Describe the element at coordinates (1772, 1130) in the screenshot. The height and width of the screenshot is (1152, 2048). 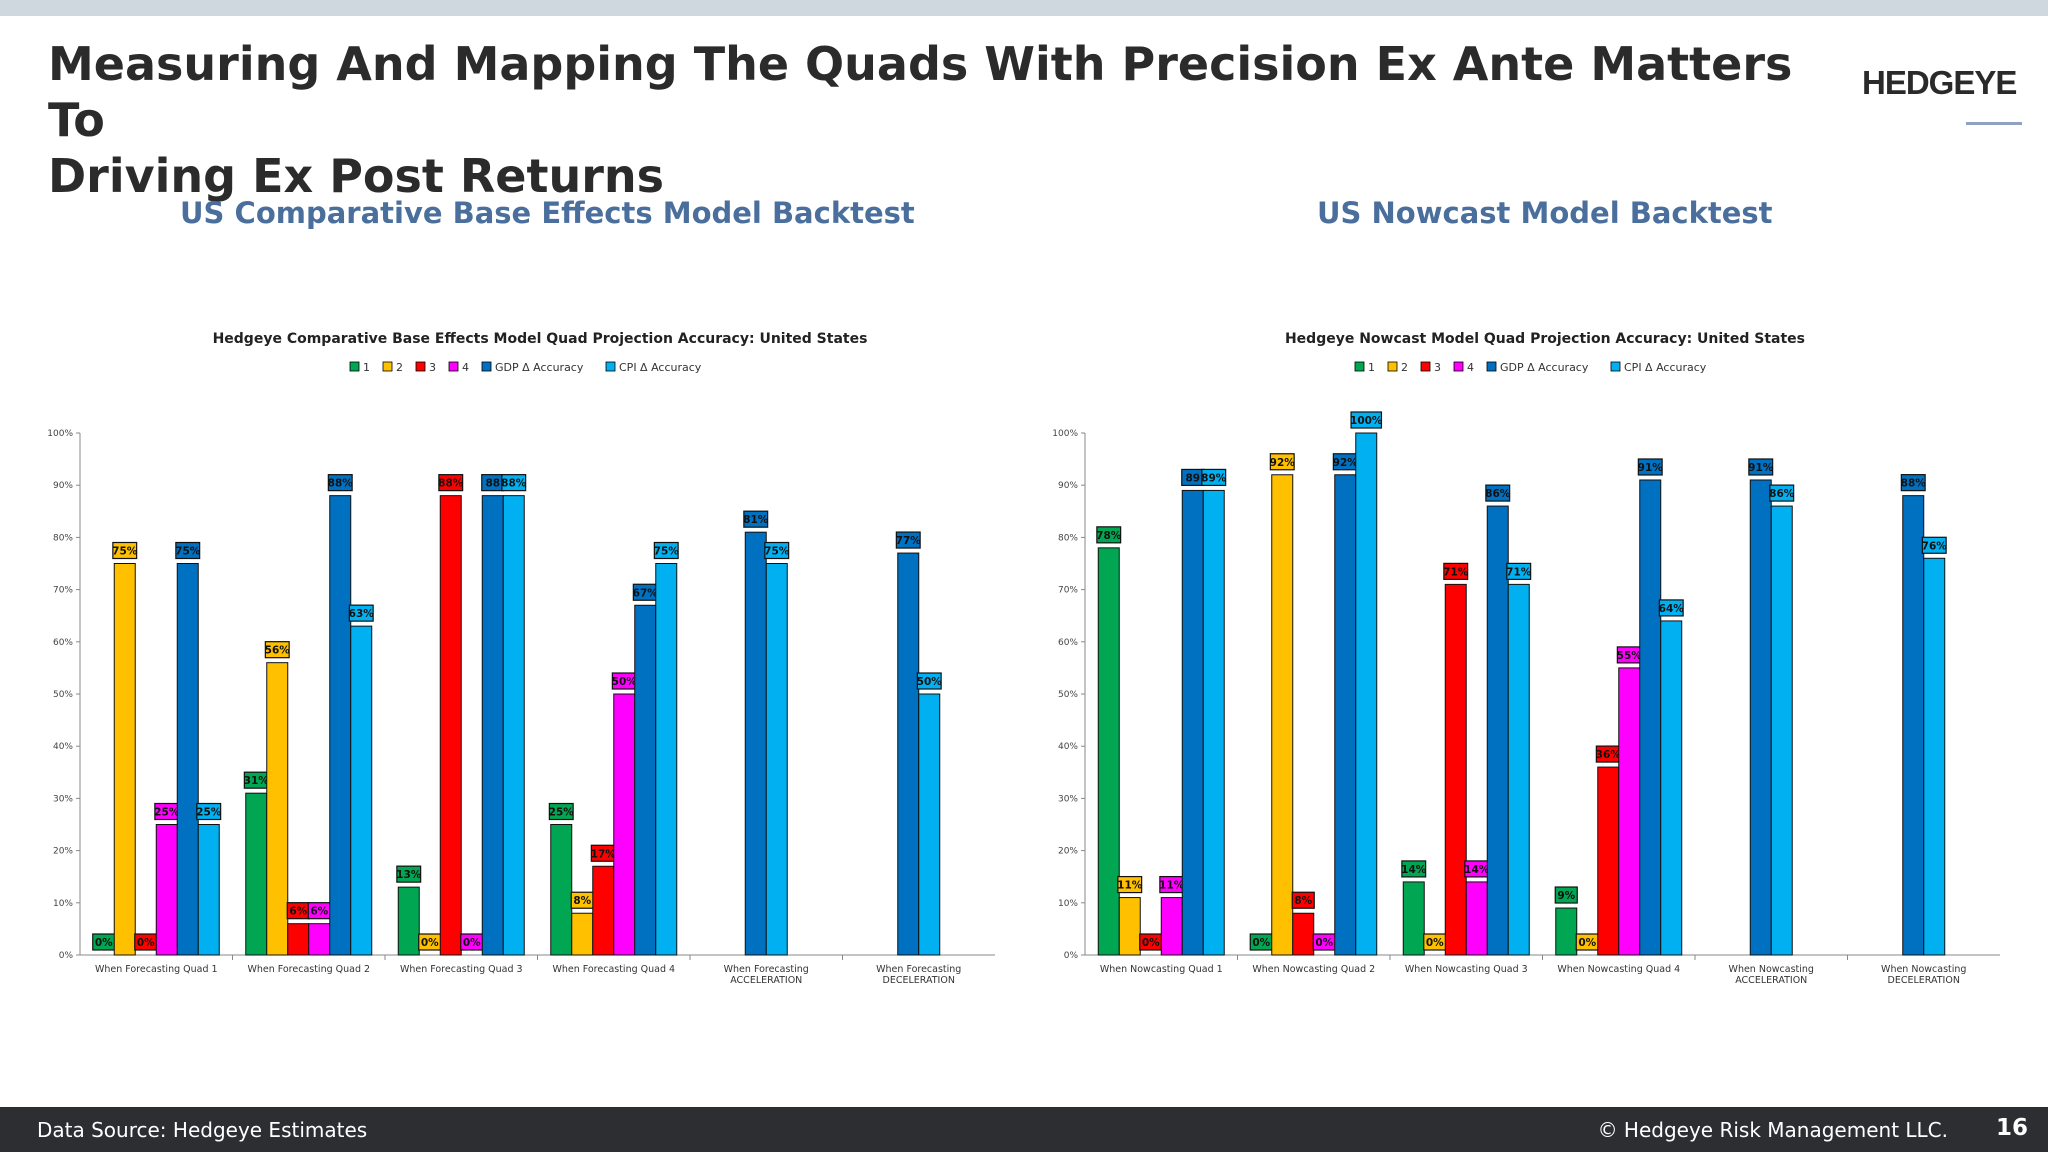
I see `copyright: © Hedgeye Risk Management LLC.` at that location.